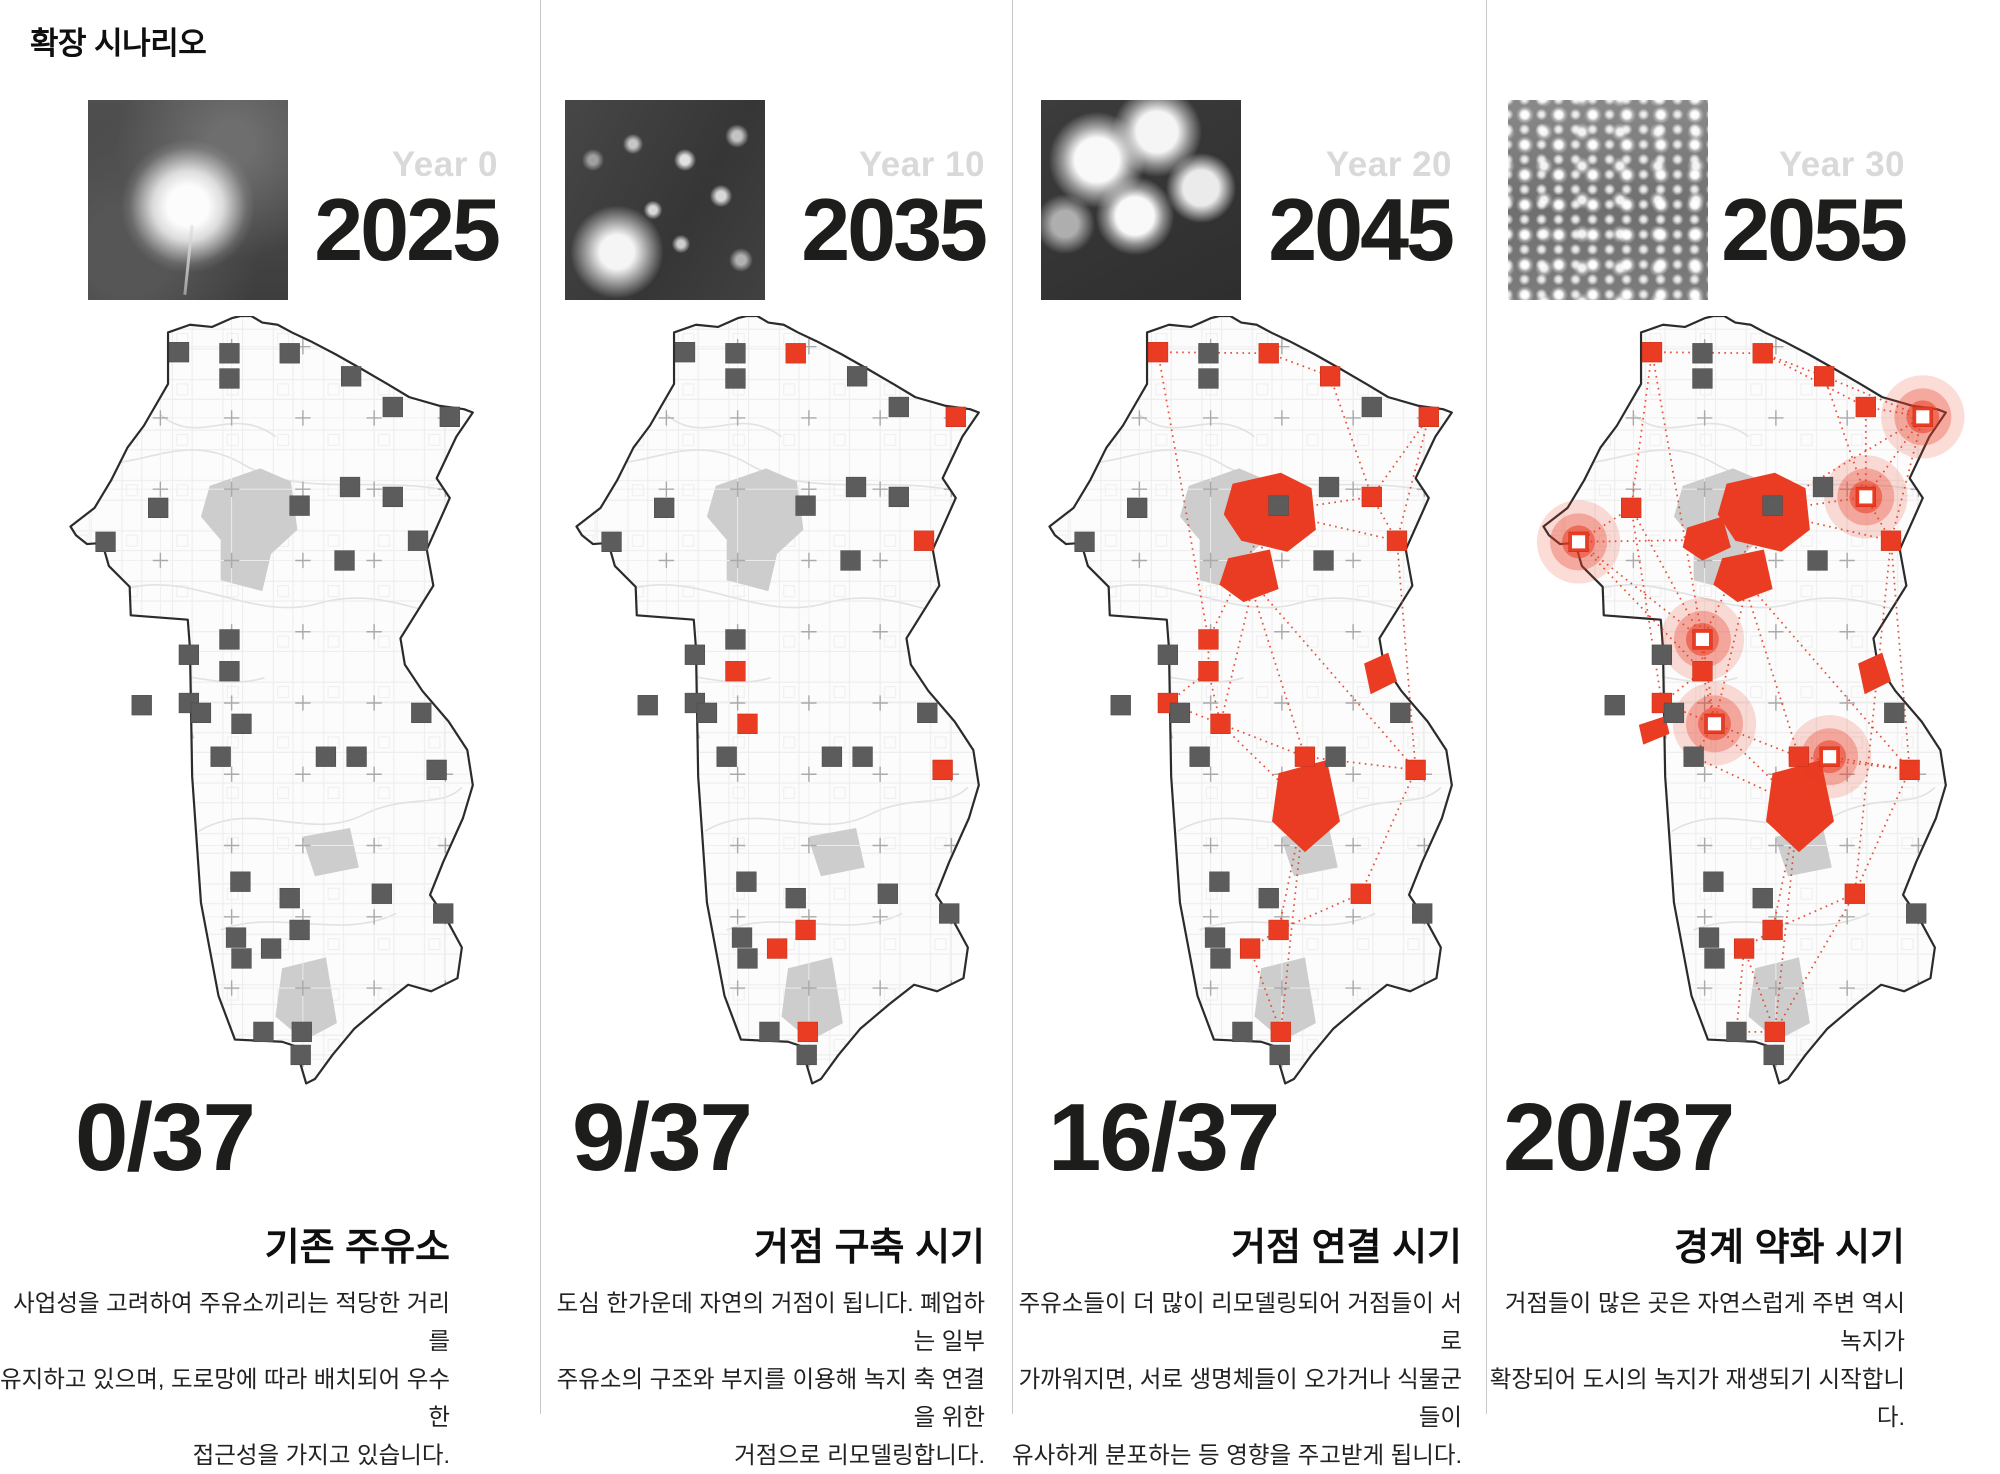 Image resolution: width=2000 pixels, height=1474 pixels. I want to click on dandelion-photo, so click(188, 200).